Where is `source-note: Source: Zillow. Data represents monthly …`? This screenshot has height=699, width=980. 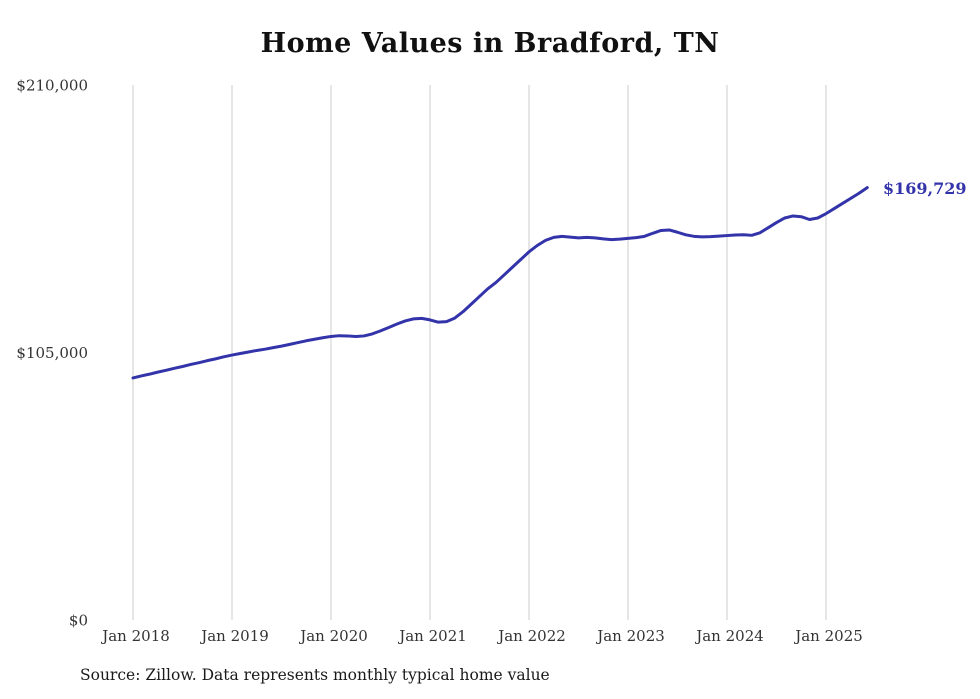 source-note: Source: Zillow. Data represents monthly … is located at coordinates (315, 675).